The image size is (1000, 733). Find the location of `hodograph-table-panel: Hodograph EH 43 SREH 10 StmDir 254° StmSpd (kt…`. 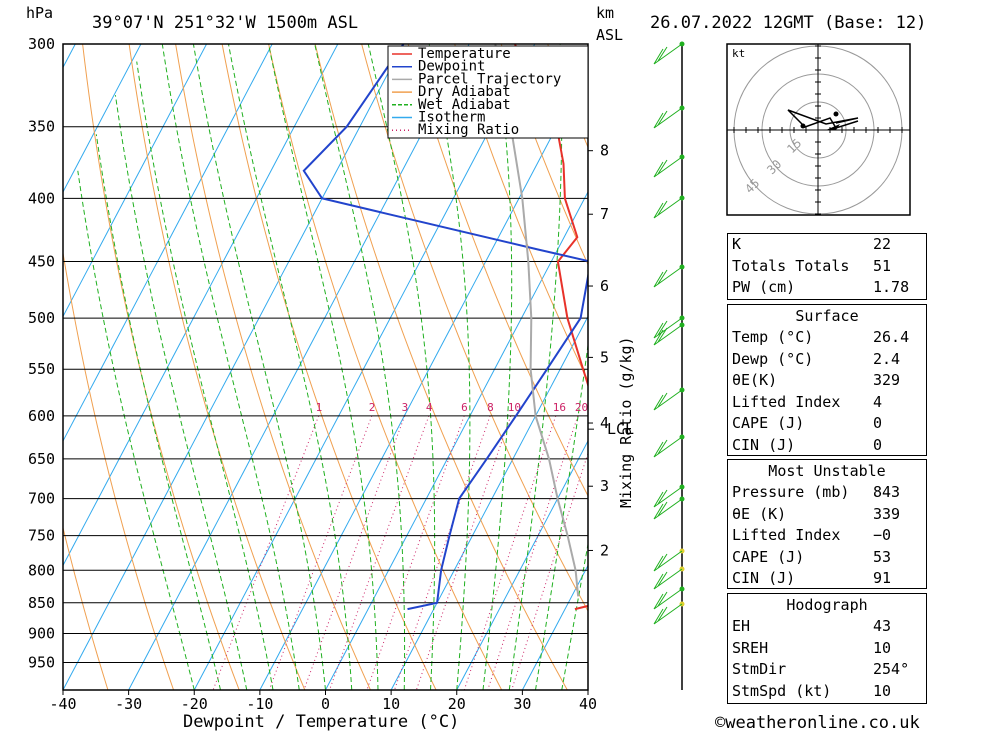

hodograph-table-panel: Hodograph EH 43 SREH 10 StmDir 254° StmSpd (kt… is located at coordinates (827, 648).